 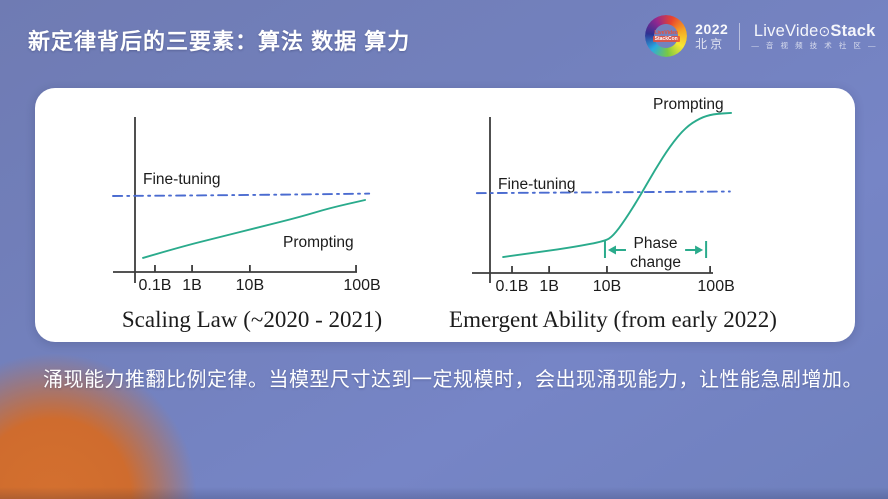 I want to click on chart-caption: Emergent Ability (from early 2022), so click(x=613, y=319).